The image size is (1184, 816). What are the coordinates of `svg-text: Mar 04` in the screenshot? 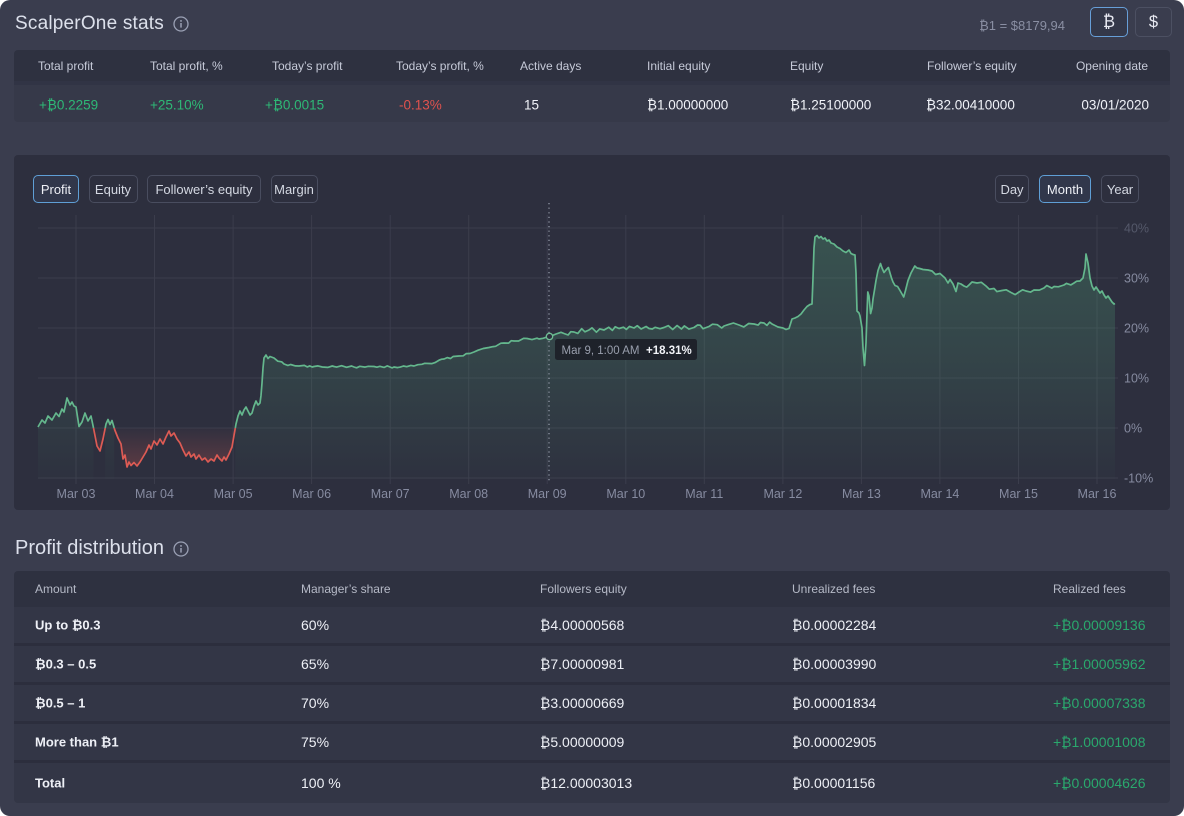 It's located at (154, 494).